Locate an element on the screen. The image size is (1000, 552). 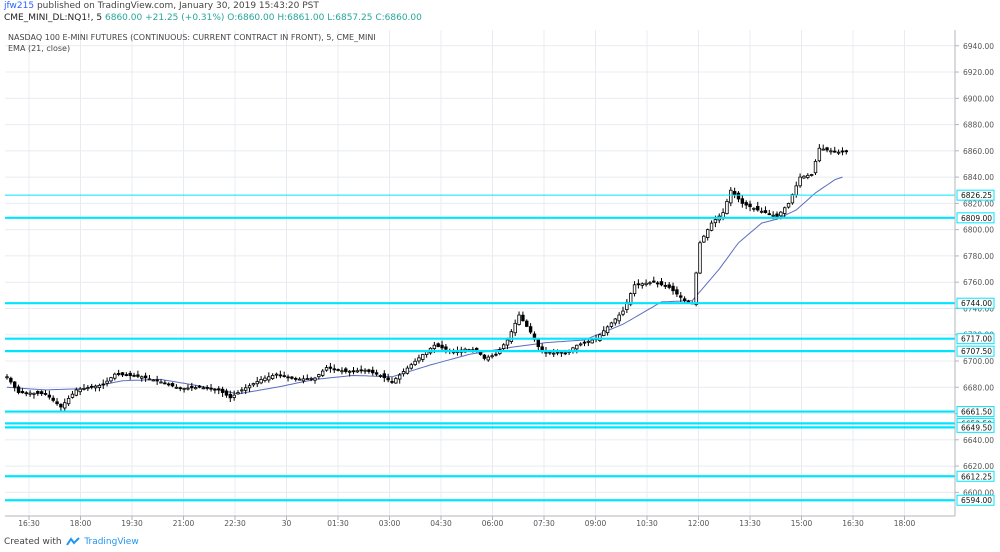
price-tick-label: 6780.00 is located at coordinates (978, 256).